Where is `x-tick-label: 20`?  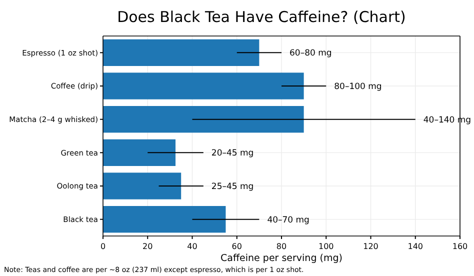 x-tick-label: 20 is located at coordinates (147, 246).